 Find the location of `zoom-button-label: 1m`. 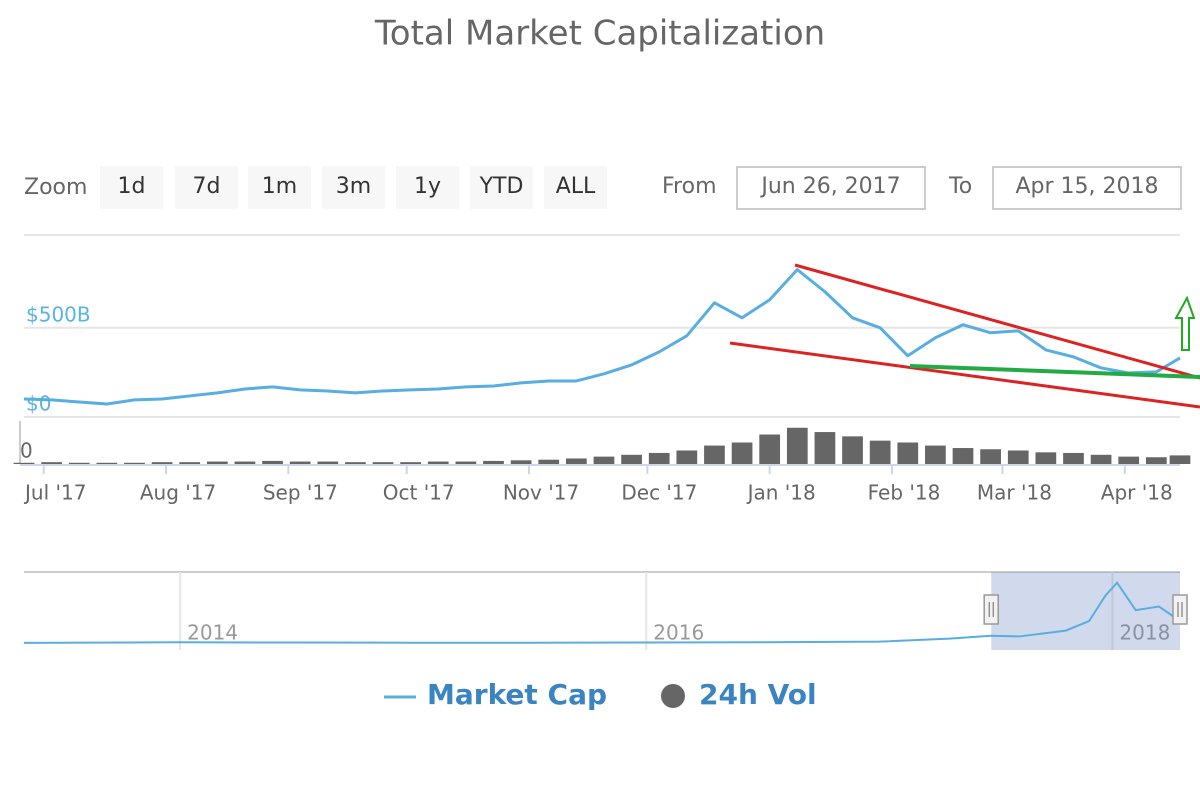

zoom-button-label: 1m is located at coordinates (279, 186).